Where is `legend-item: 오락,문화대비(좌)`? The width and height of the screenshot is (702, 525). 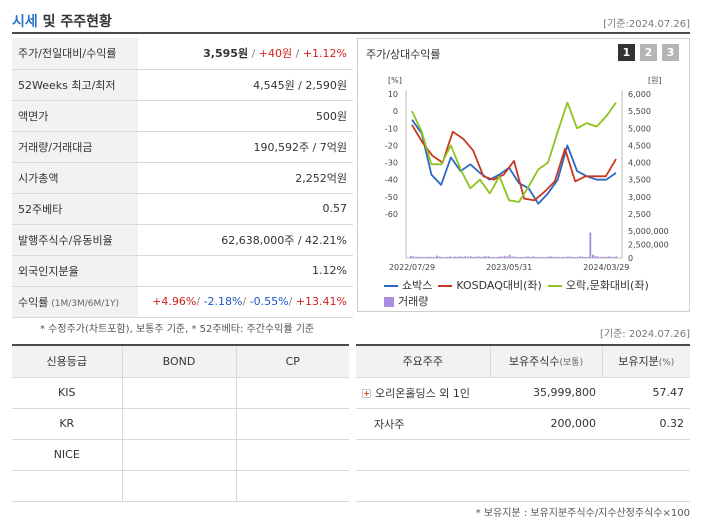
legend-item: 오락,문화대비(좌) is located at coordinates (598, 286).